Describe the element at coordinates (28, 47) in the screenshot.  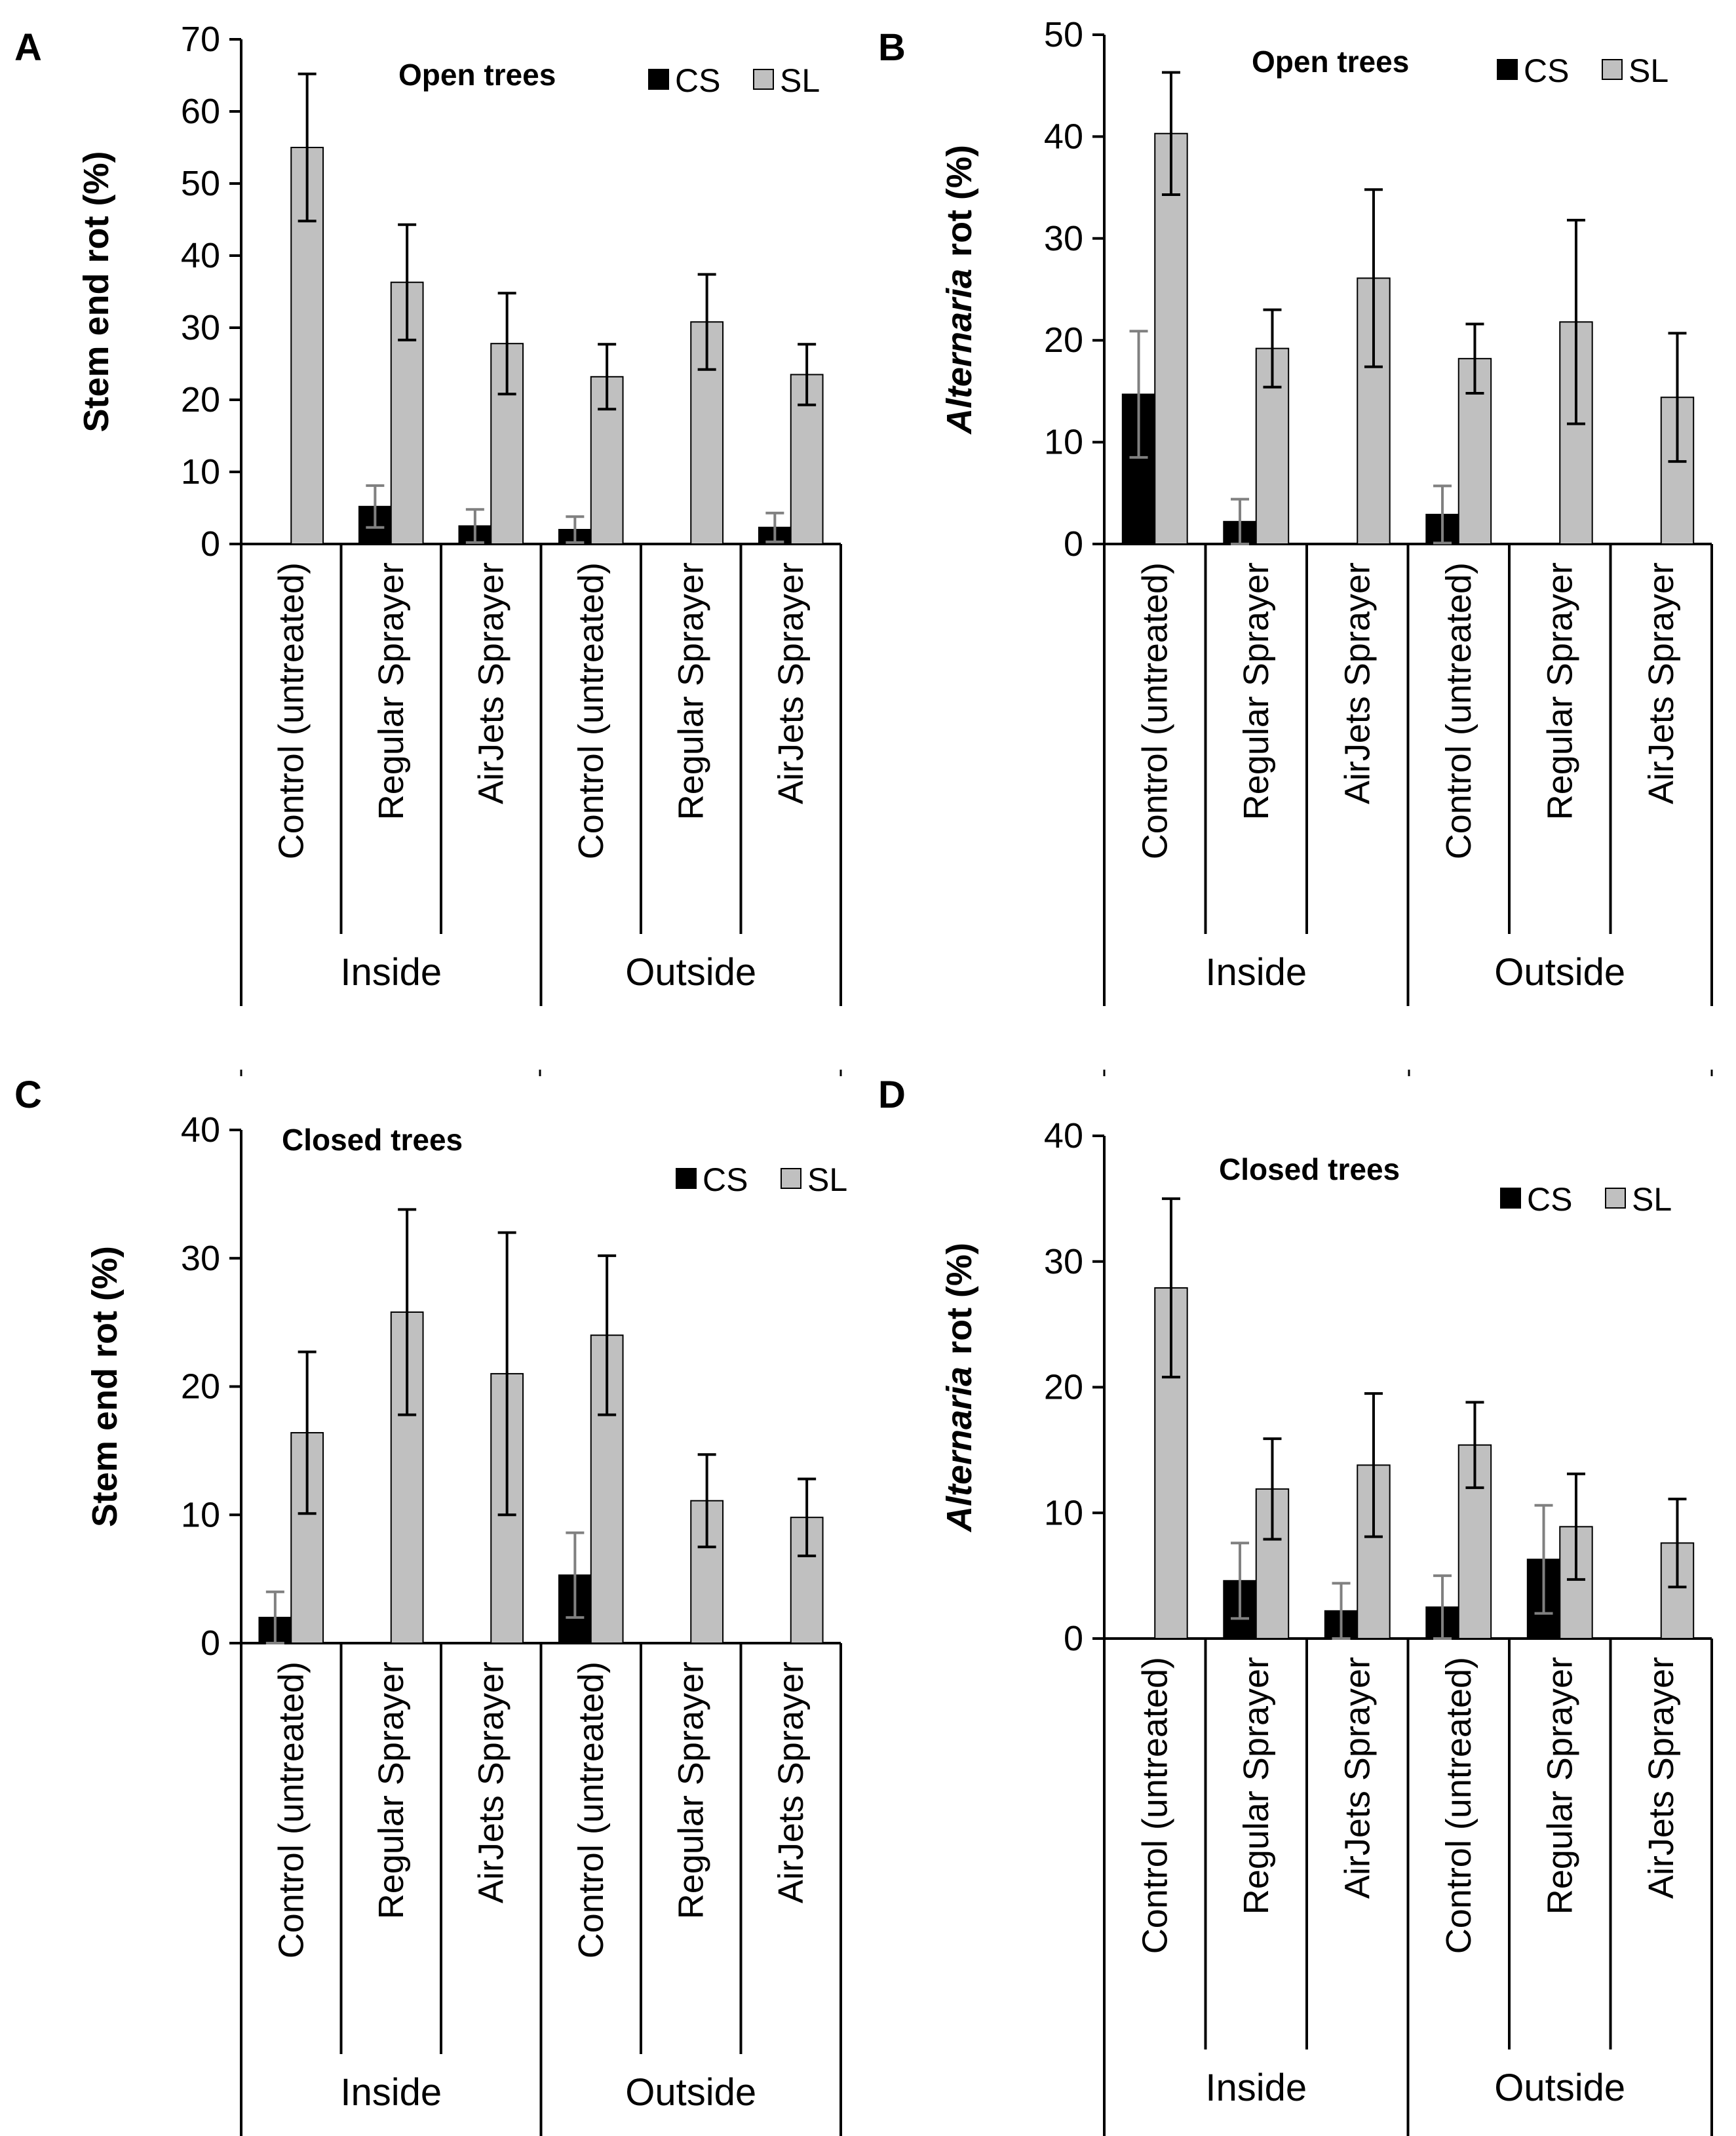
I see `panel-letter: A` at that location.